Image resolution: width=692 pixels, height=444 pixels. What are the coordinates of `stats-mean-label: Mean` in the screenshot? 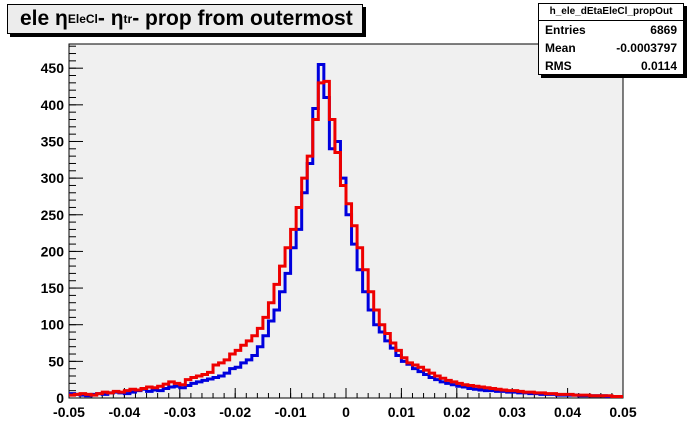 It's located at (560, 48).